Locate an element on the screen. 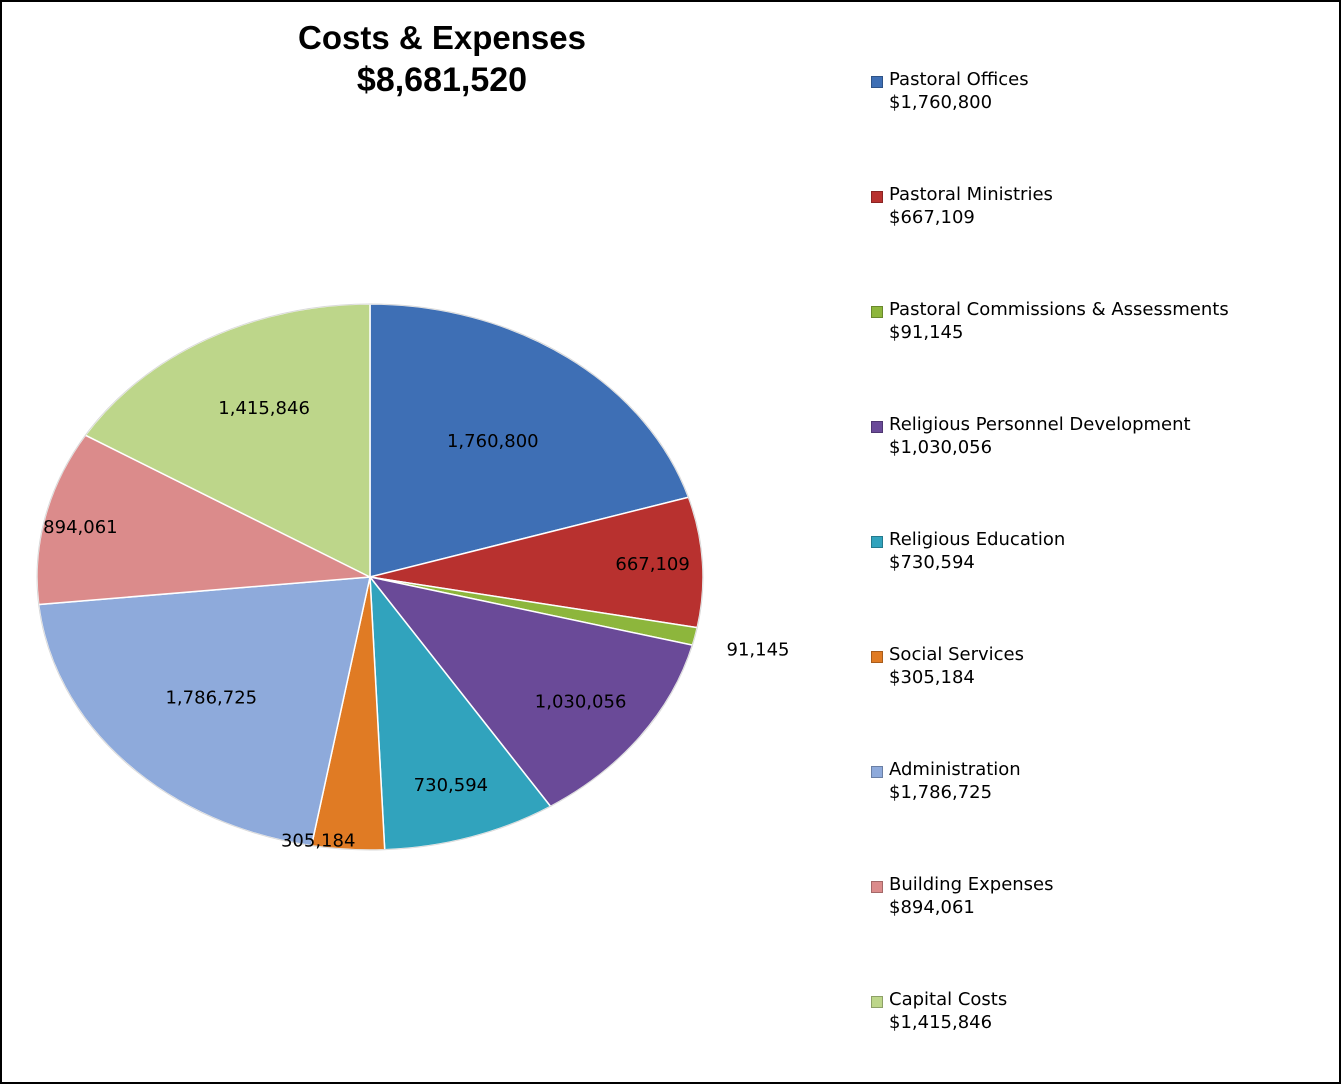 The image size is (1341, 1084). legend-label: Building Expenses is located at coordinates (971, 884).